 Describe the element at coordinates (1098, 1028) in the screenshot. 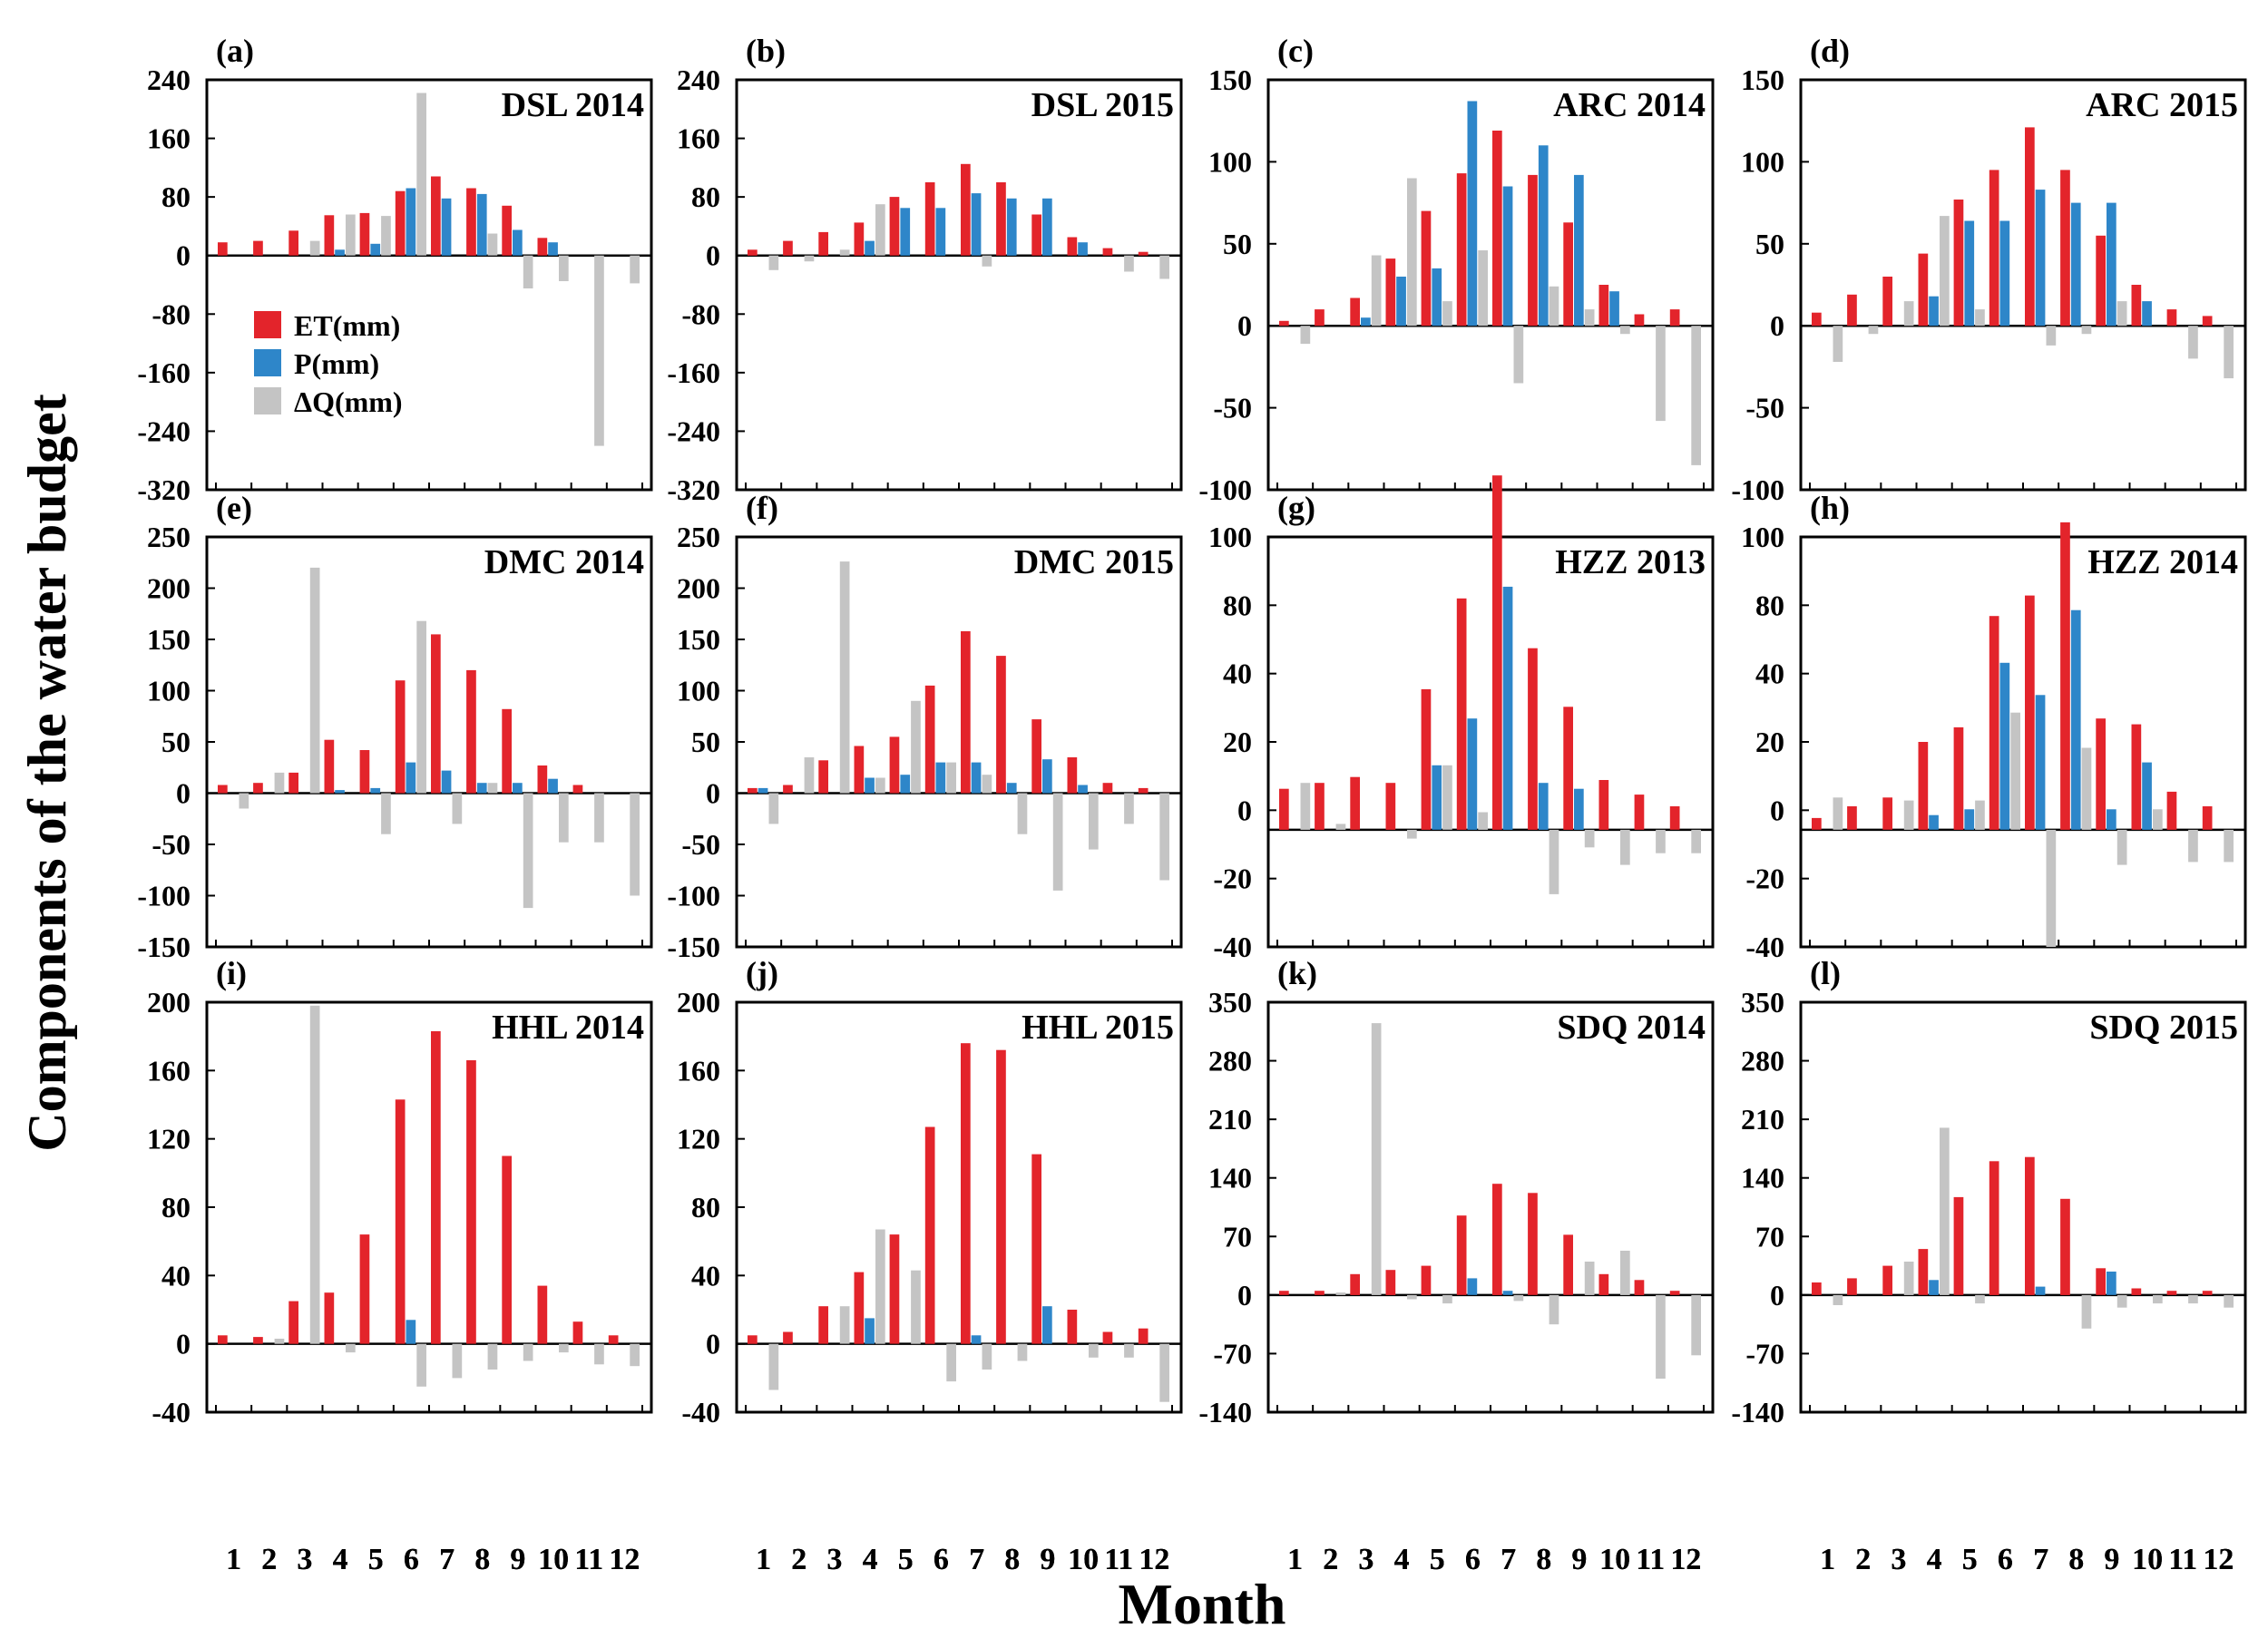

I see `panel-title: HHL 2015` at that location.